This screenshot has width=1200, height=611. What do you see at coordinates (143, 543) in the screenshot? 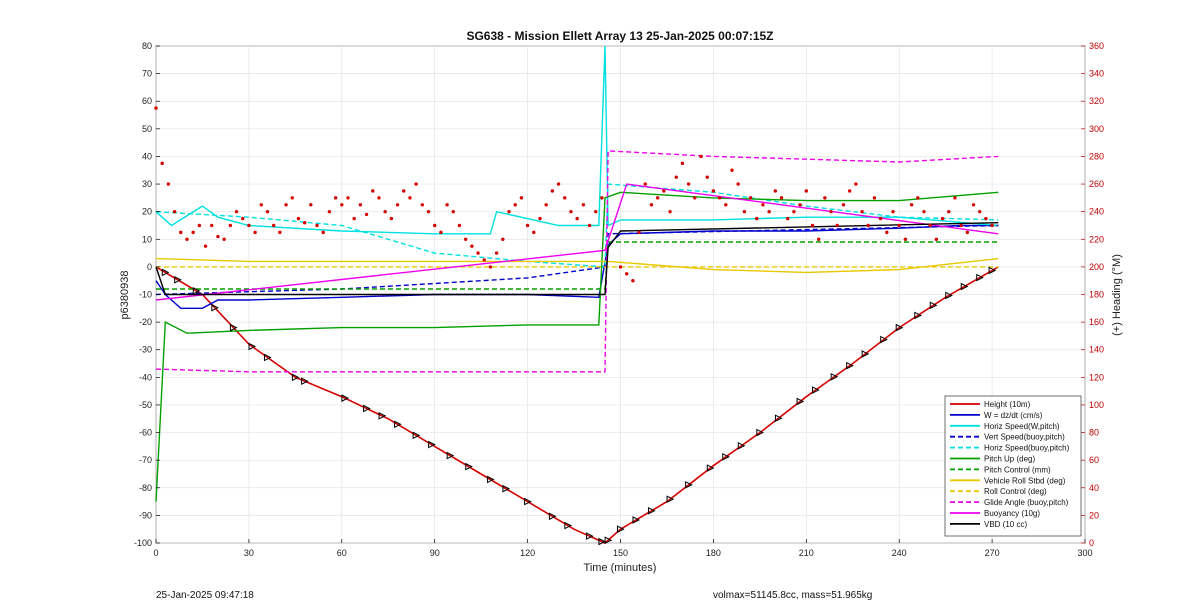
I see `y-left-tick-label: -100` at bounding box center [143, 543].